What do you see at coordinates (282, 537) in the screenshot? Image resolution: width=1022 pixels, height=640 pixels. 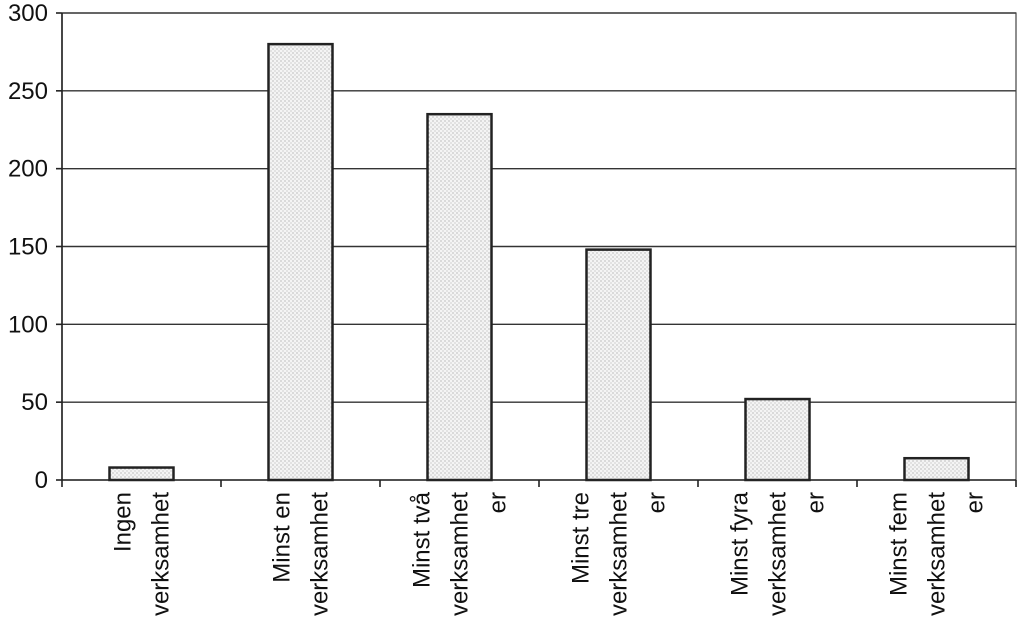 I see `x-category-label: Minst en` at bounding box center [282, 537].